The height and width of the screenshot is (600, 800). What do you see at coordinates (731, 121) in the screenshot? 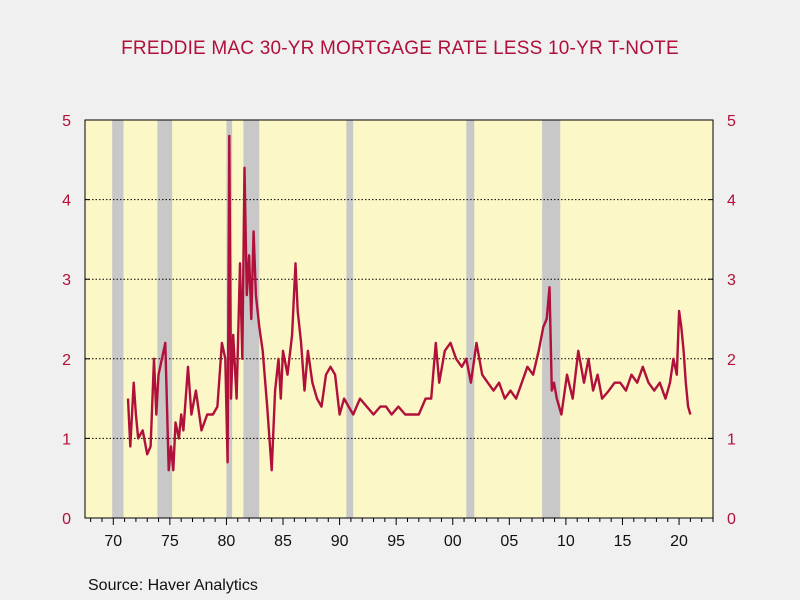
I see `y-tick-label-right-5: 5` at bounding box center [731, 121].